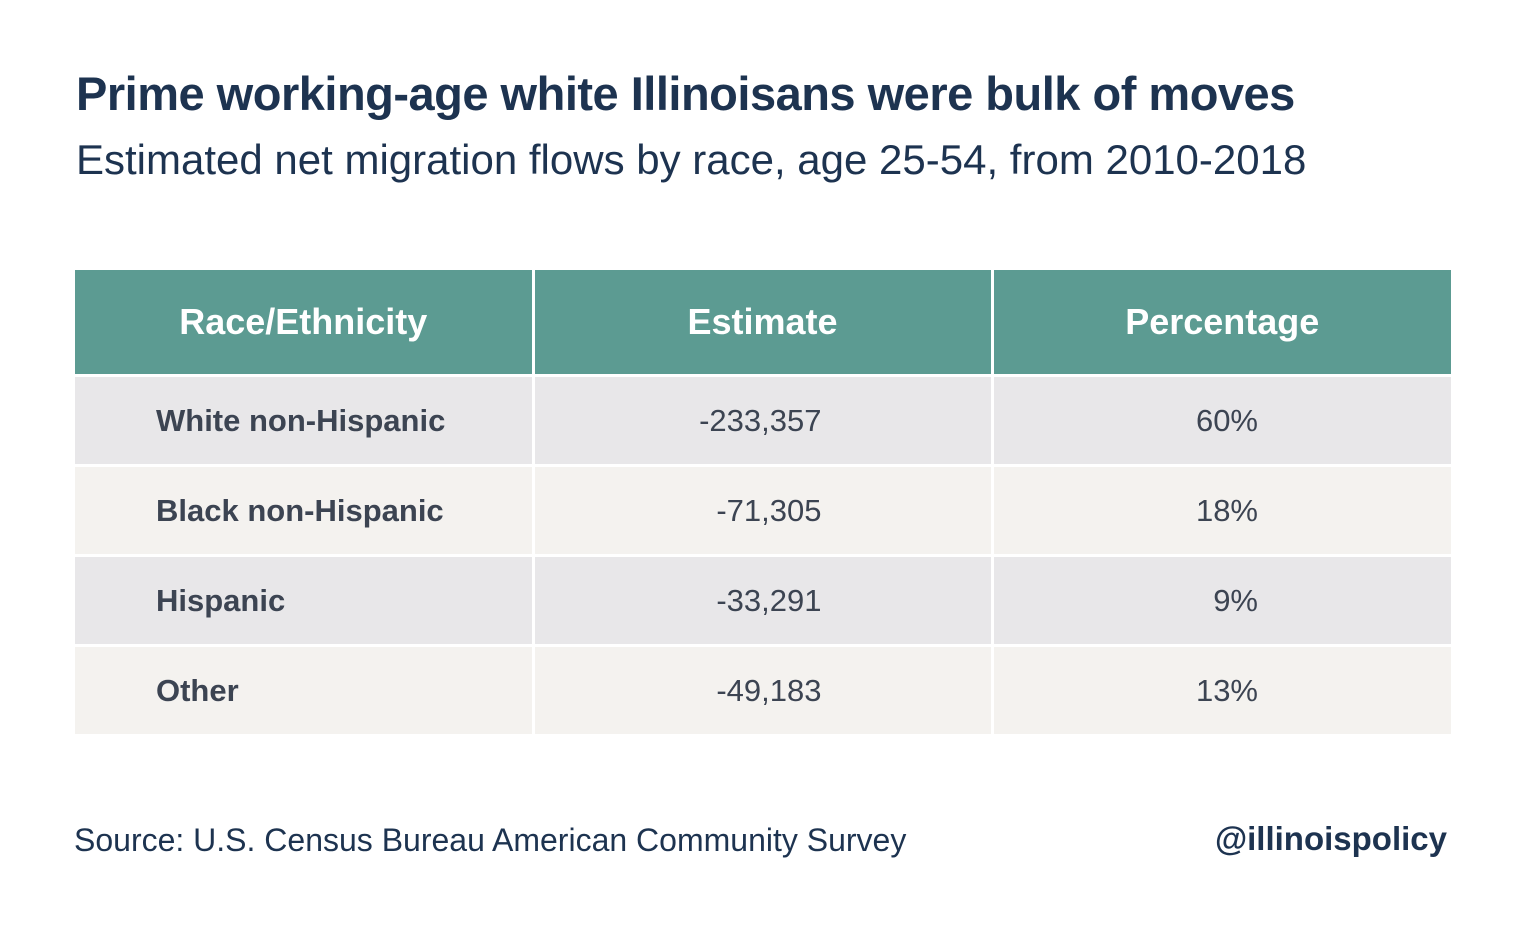  I want to click on race-cell: White non-Hispanic, so click(304, 420).